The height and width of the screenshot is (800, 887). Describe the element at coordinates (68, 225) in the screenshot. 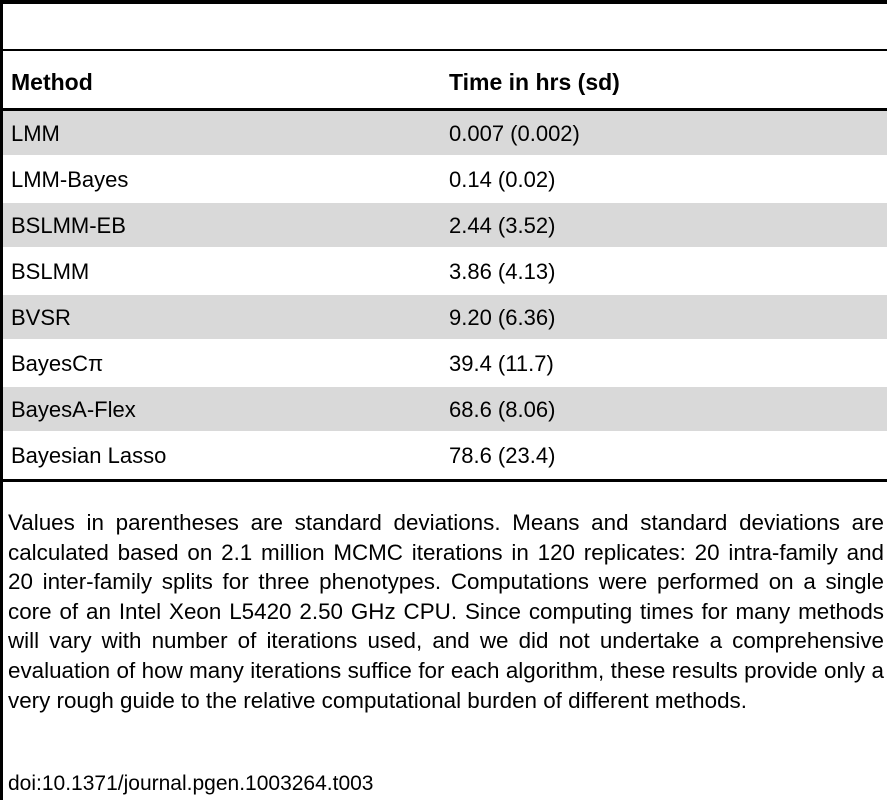

I see `method-cell: BSLMM-EB` at that location.